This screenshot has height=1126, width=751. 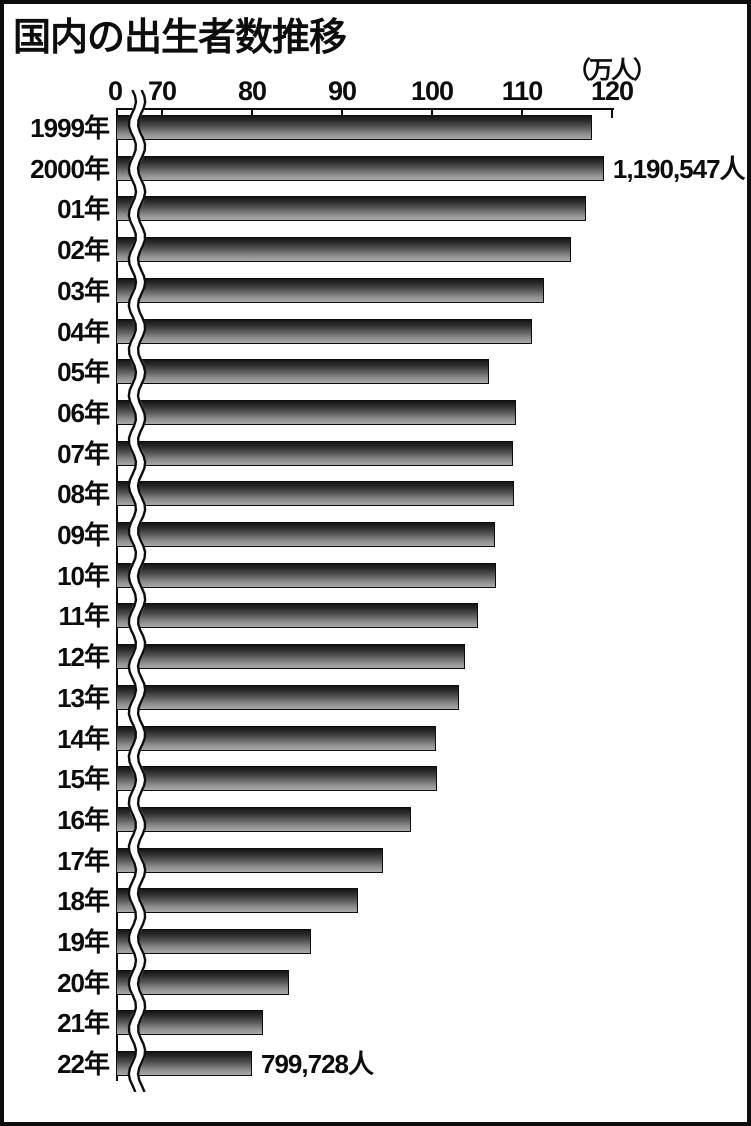 What do you see at coordinates (324, 331) in the screenshot?
I see `bar-04年` at bounding box center [324, 331].